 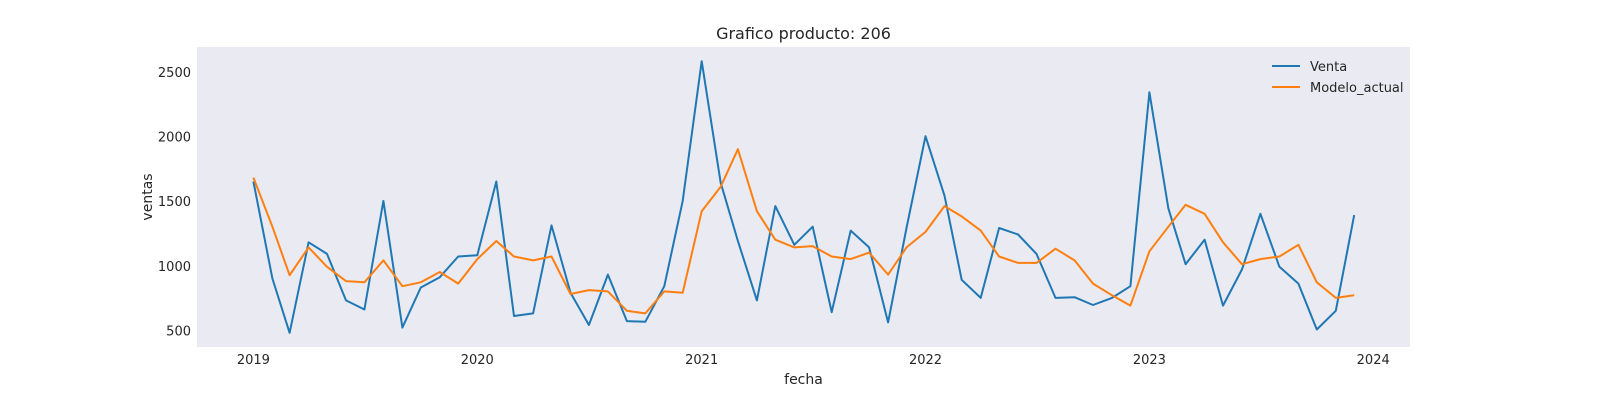 I want to click on x-tick-label: 2022, so click(x=925, y=360).